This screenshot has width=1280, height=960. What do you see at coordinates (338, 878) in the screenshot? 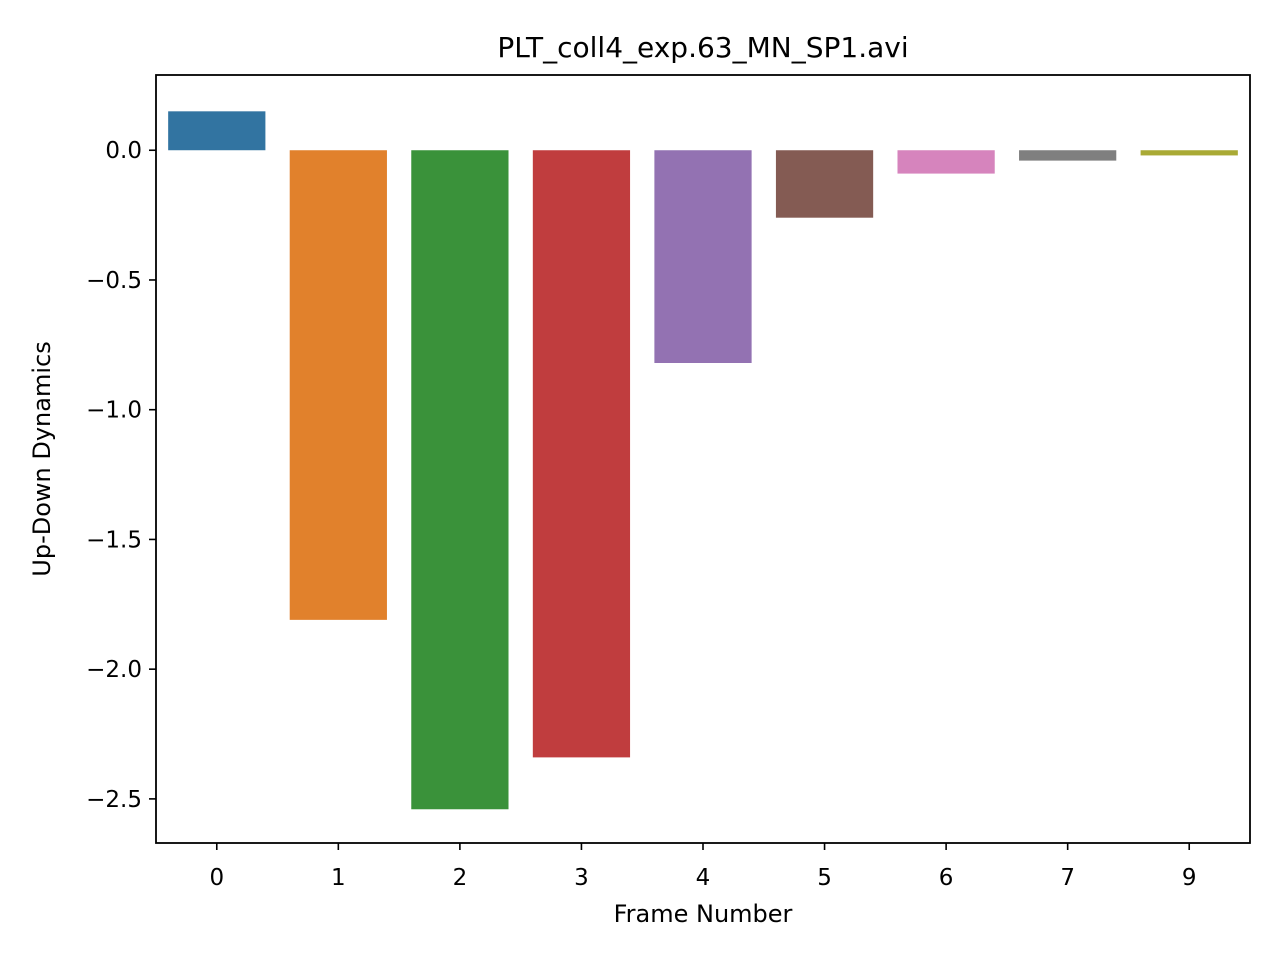
I see `x-tick-label: 1` at bounding box center [338, 878].